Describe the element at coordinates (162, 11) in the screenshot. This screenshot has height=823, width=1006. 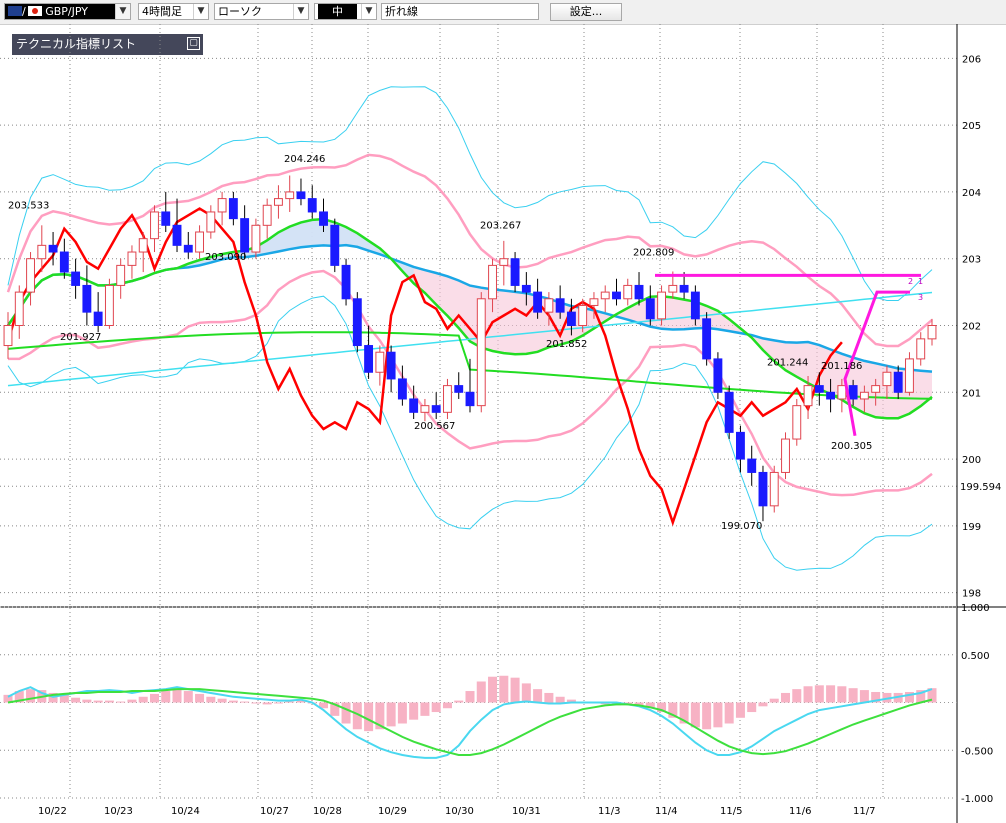
I see `timeframe-label: 4時間足` at that location.